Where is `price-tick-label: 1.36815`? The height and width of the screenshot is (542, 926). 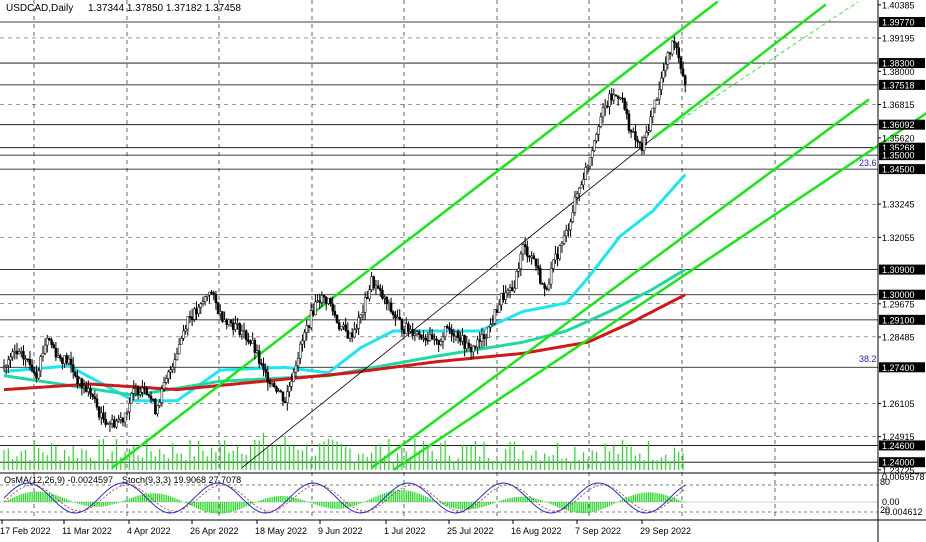
price-tick-label: 1.36815 is located at coordinates (898, 105).